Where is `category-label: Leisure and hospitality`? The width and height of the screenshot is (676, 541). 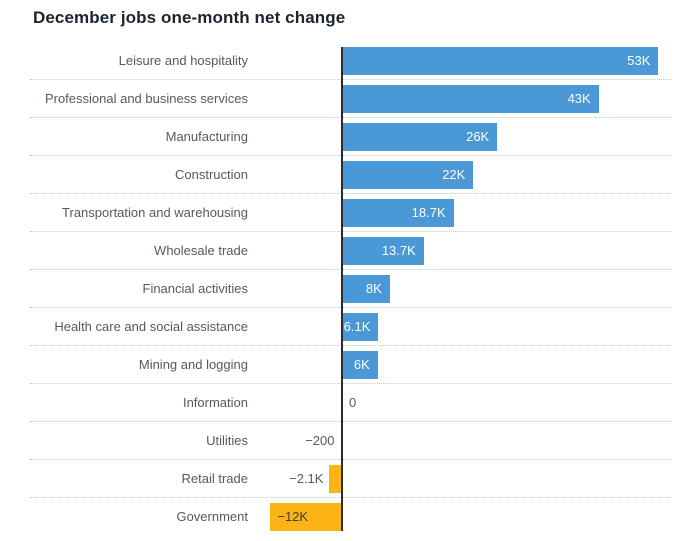 category-label: Leisure and hospitality is located at coordinates (183, 60).